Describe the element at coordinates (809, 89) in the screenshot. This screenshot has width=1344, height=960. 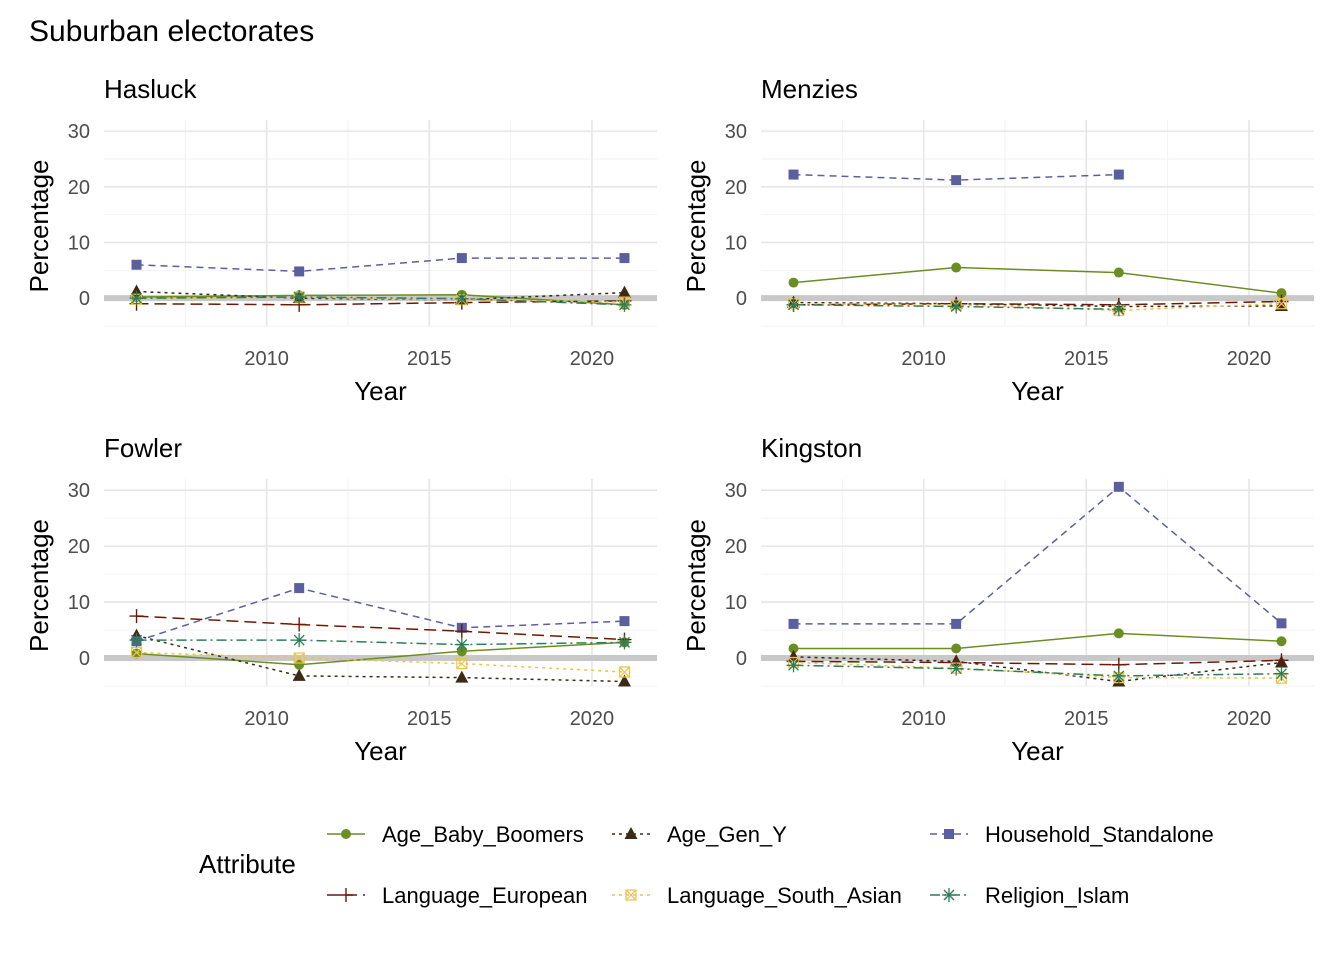
I see `panel-title: Menzies` at that location.